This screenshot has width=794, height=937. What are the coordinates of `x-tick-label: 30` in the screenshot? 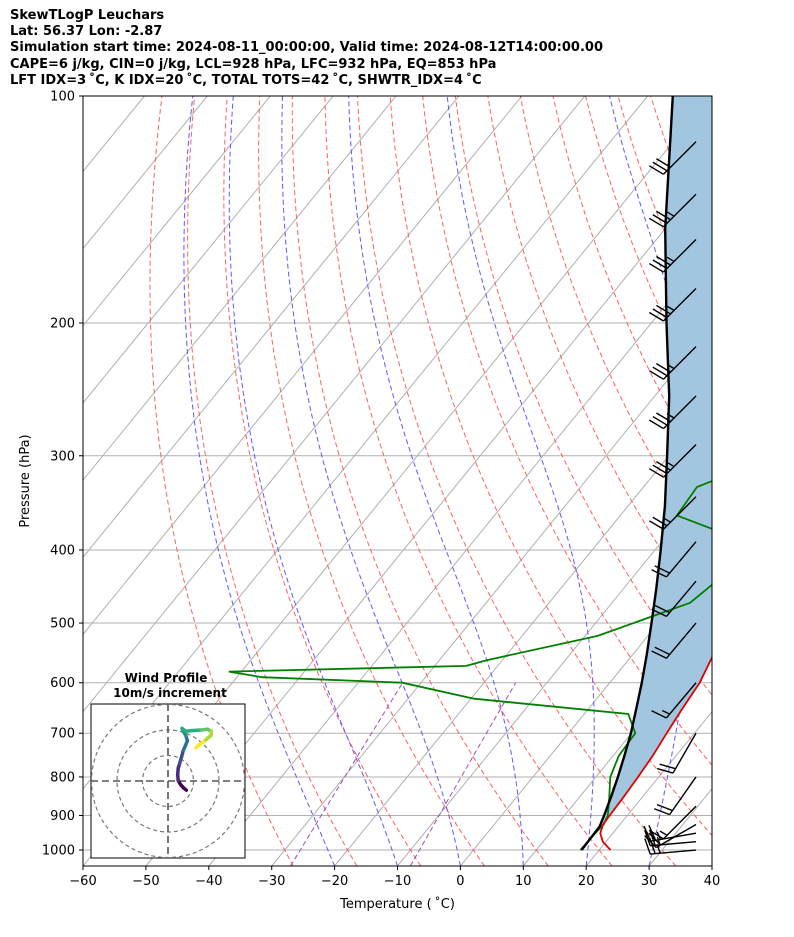 It's located at (649, 881).